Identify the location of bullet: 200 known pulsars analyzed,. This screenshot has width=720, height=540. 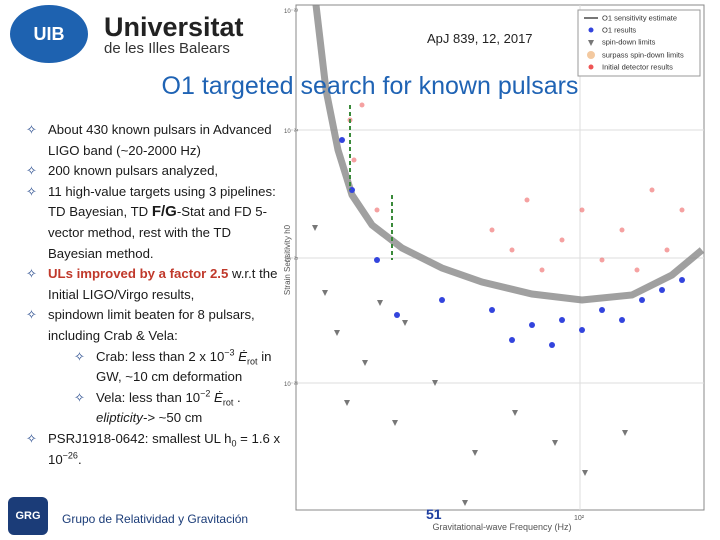
(157, 171).